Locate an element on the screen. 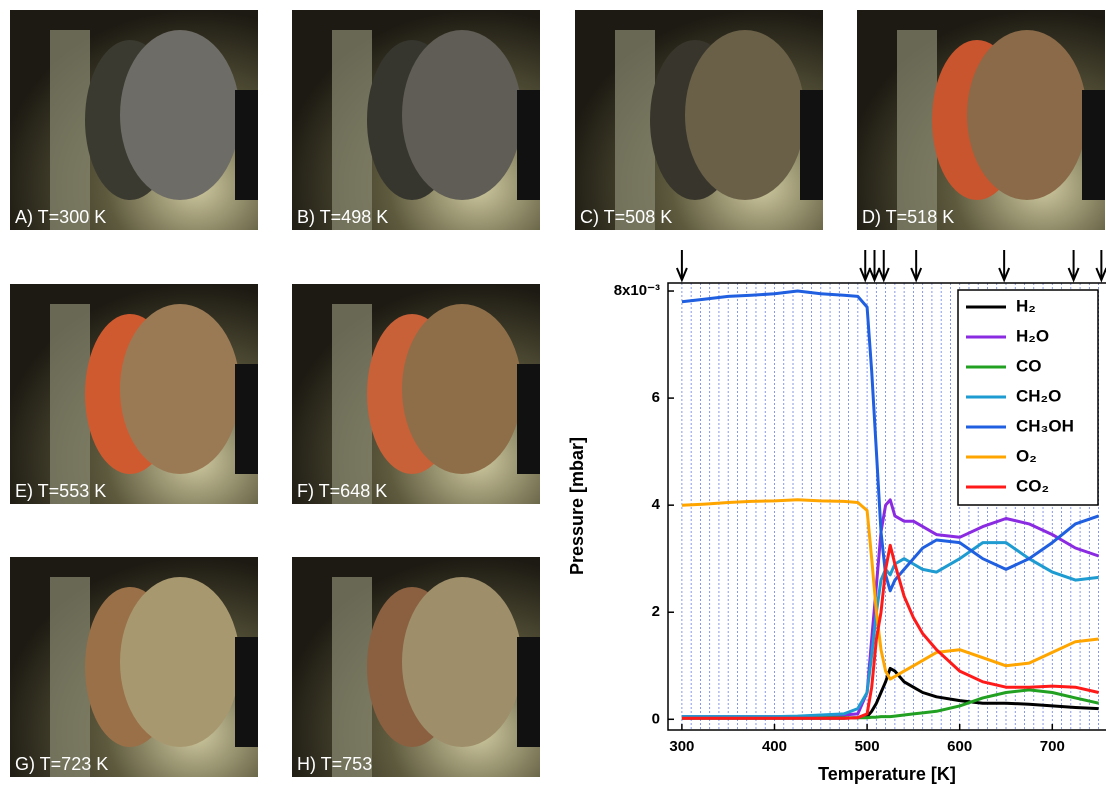 This screenshot has height=787, width=1106. photo: B) T=498 K is located at coordinates (416, 120).